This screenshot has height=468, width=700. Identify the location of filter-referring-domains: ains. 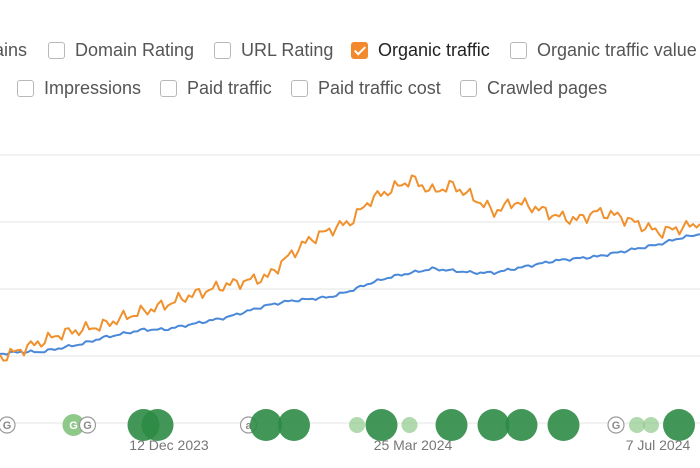
(13, 50).